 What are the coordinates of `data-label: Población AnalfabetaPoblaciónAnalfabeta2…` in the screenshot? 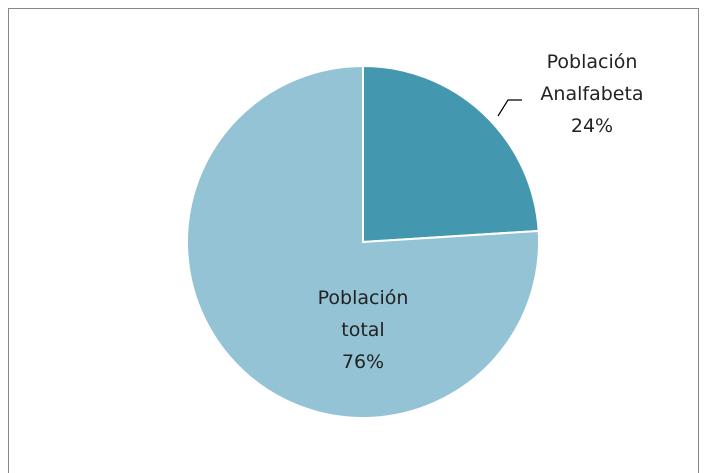 It's located at (591, 94).